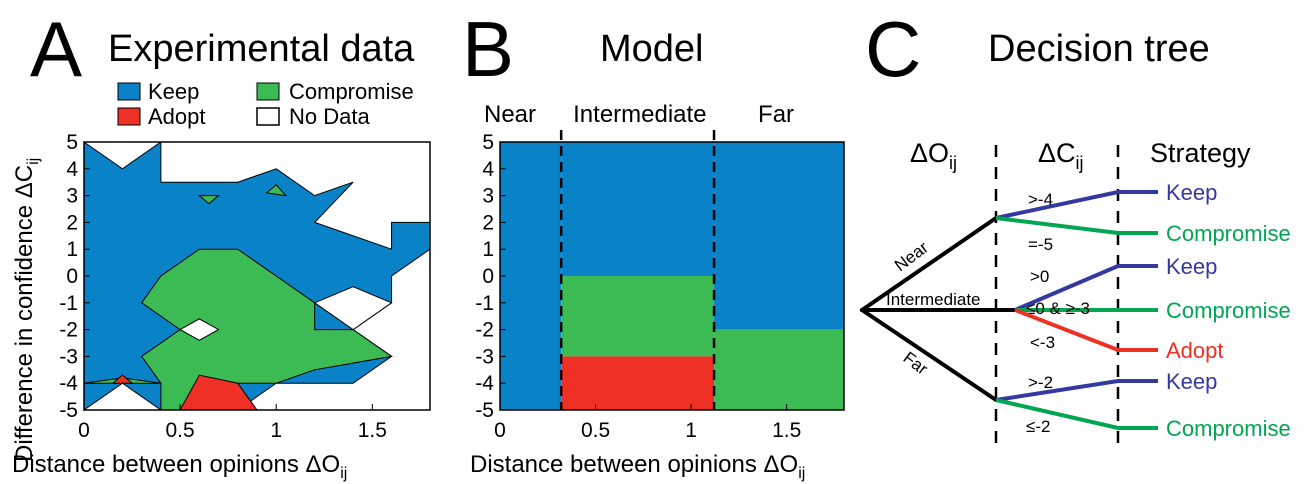 This screenshot has width=1315, height=484. What do you see at coordinates (933, 155) in the screenshot?
I see `tree-header-delta-o: ΔOij` at bounding box center [933, 155].